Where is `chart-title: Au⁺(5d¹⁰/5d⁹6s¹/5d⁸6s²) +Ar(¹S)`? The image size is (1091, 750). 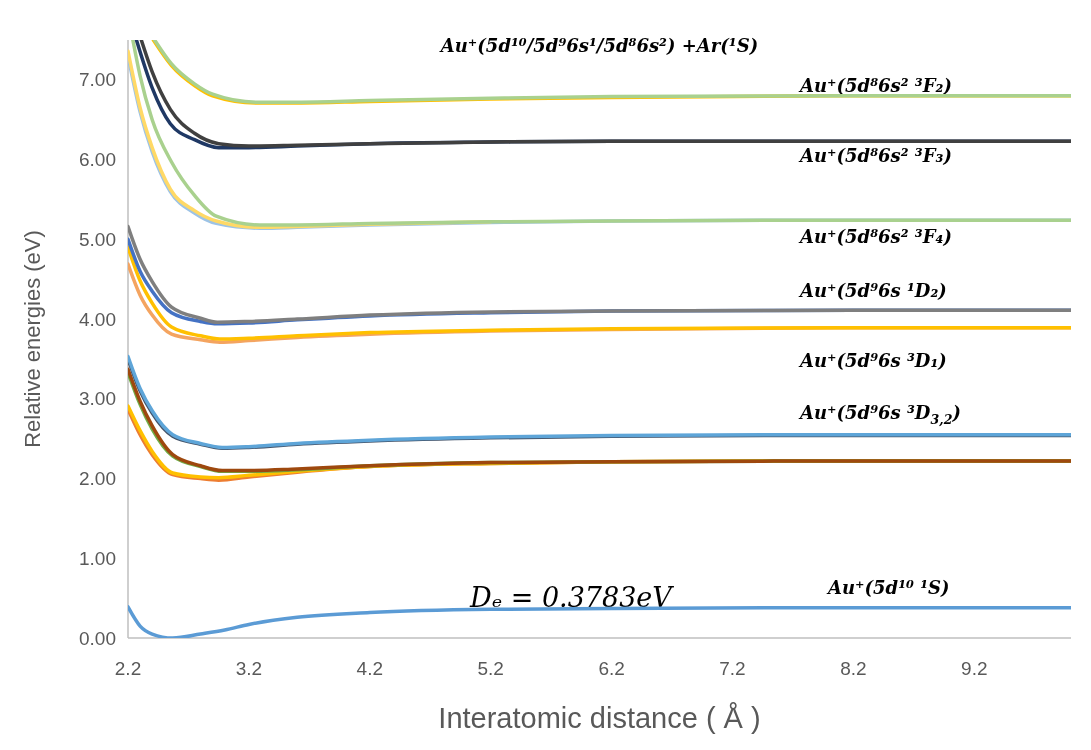 chart-title: Au⁺(5d¹⁰/5d⁹6s¹/5d⁸6s²) +Ar(¹S) is located at coordinates (598, 45).